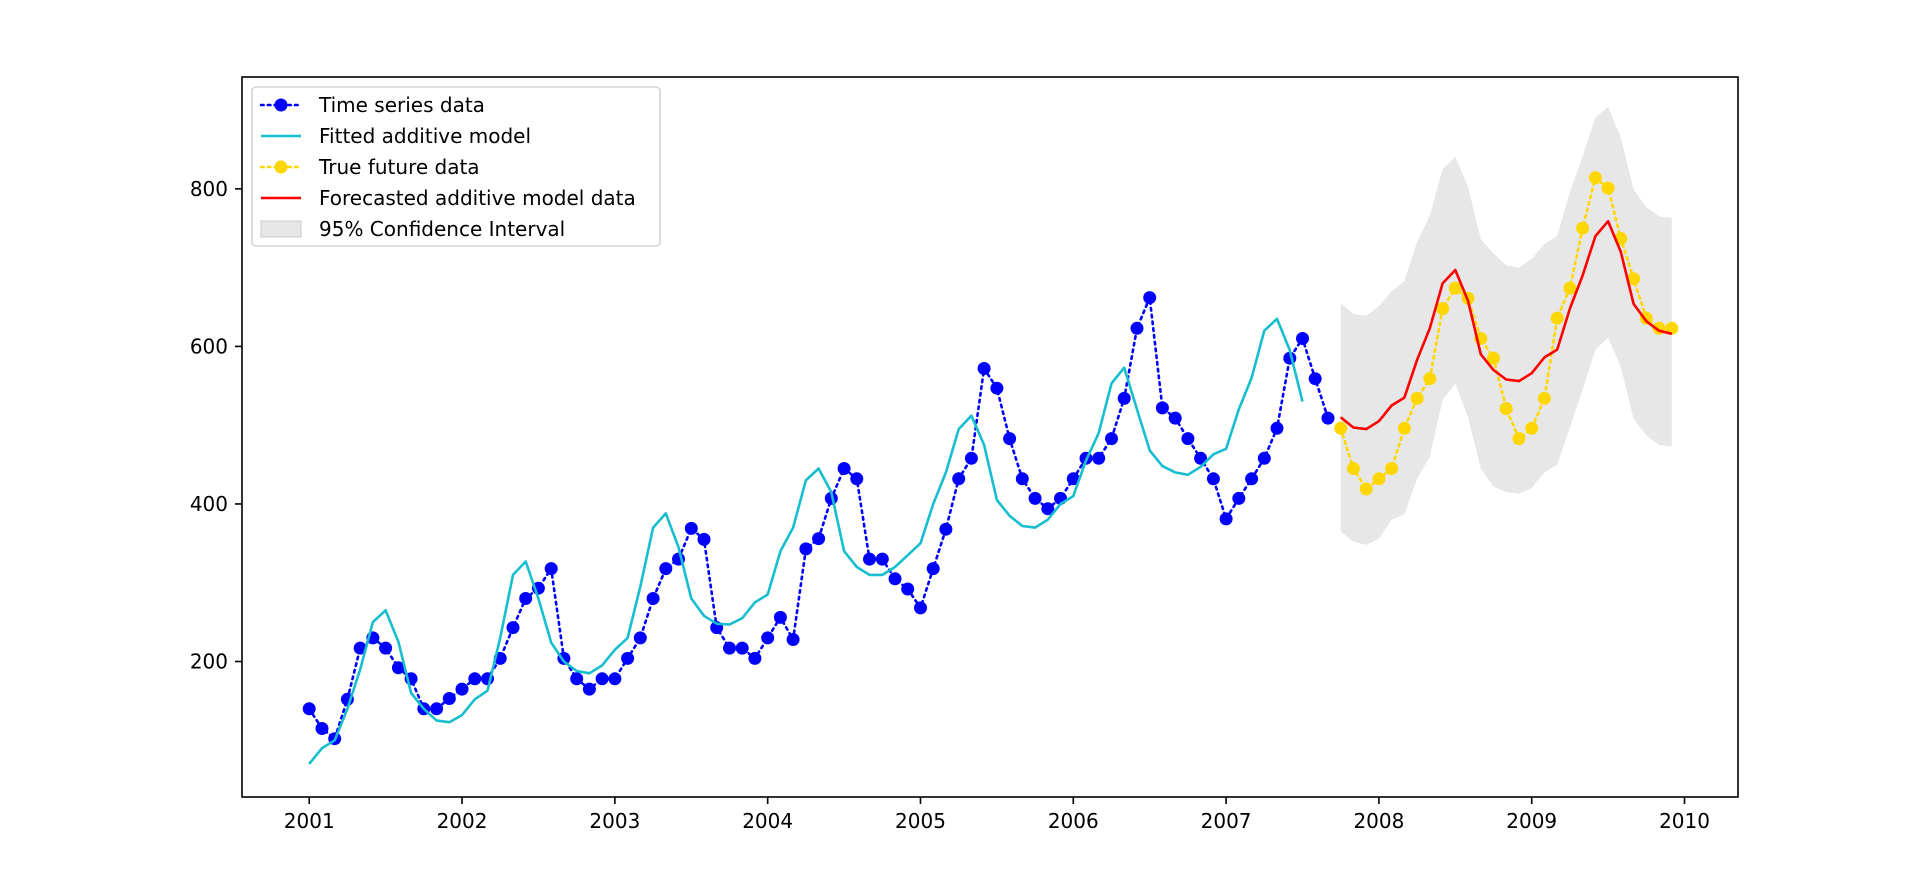 This screenshot has height=895, width=1920. Describe the element at coordinates (462, 821) in the screenshot. I see `x-tick-label: 2002` at that location.